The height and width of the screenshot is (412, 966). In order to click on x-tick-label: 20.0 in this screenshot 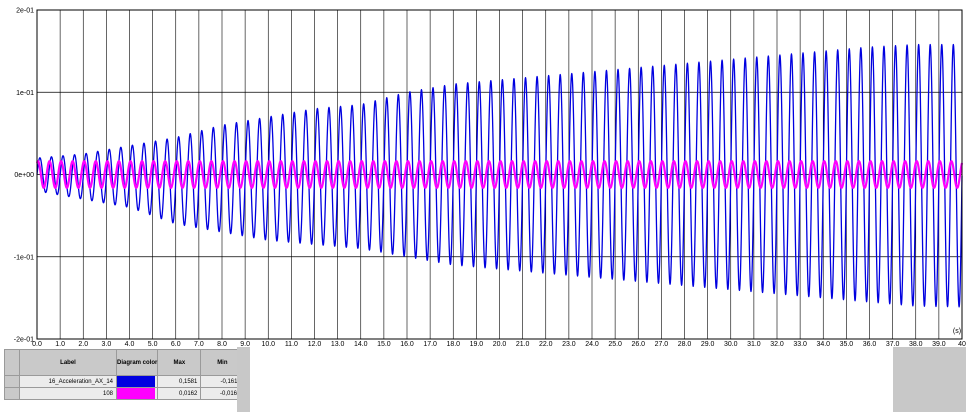, I will do `click(500, 344)`.